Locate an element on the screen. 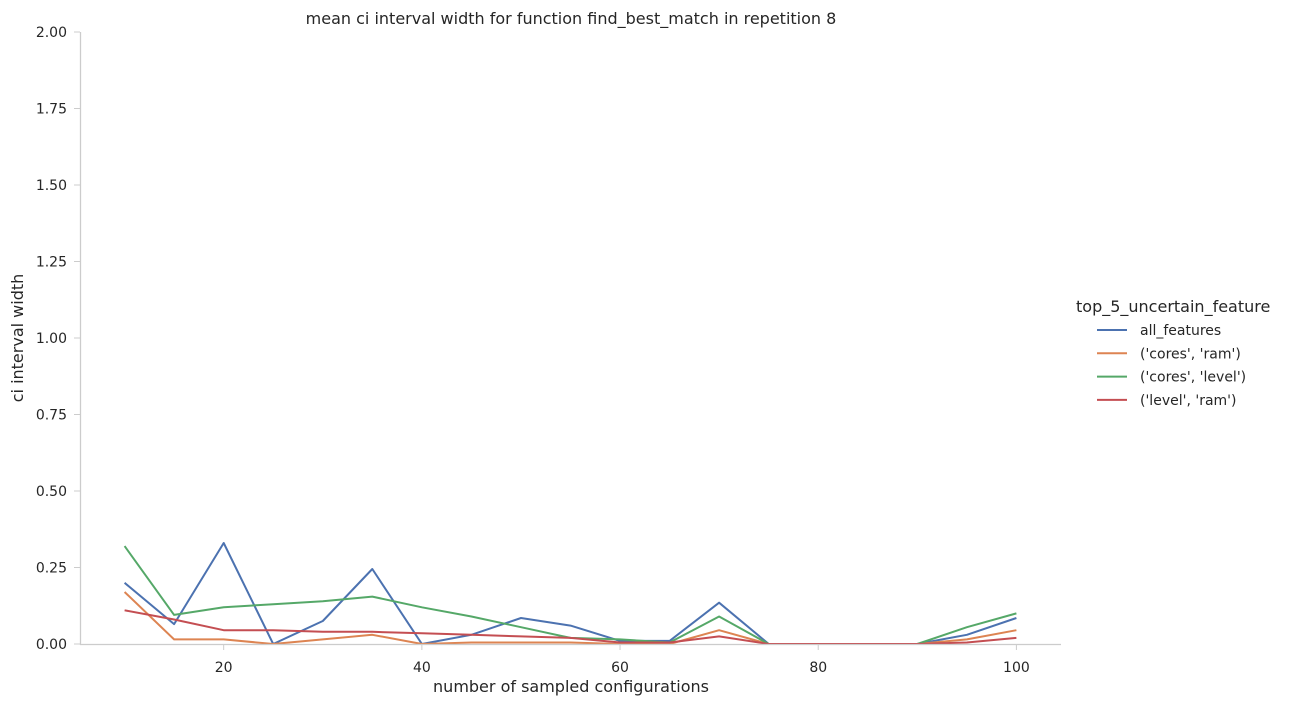 The height and width of the screenshot is (706, 1290). x-axis-title: number of sampled configurations is located at coordinates (571, 686).